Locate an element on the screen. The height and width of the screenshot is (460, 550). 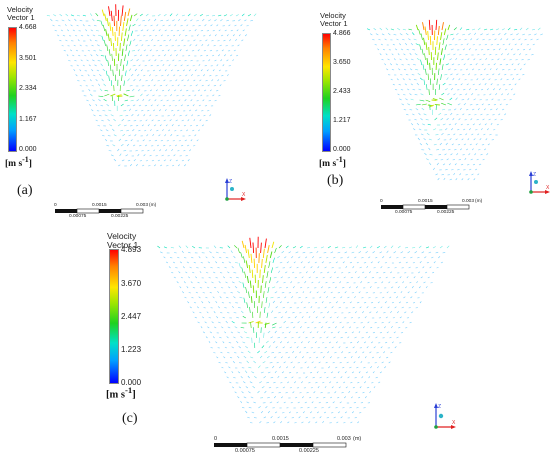
scale-bar-a is located at coordinates (99, 211).